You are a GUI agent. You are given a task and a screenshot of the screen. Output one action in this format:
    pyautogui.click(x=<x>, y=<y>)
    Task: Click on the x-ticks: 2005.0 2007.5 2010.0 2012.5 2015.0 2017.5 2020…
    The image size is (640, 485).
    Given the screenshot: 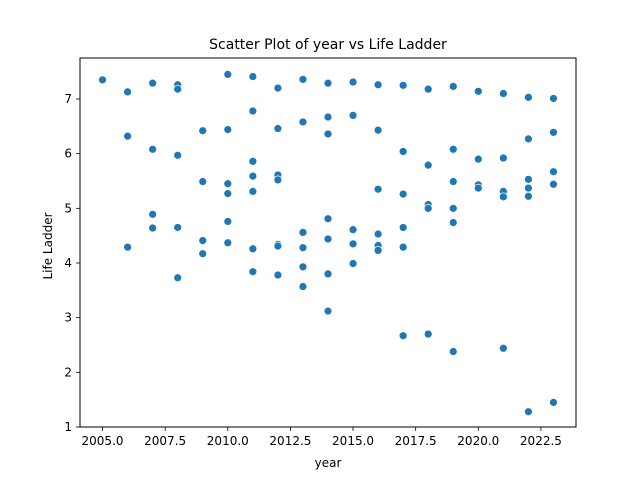 What is the action you would take?
    pyautogui.click(x=322, y=437)
    